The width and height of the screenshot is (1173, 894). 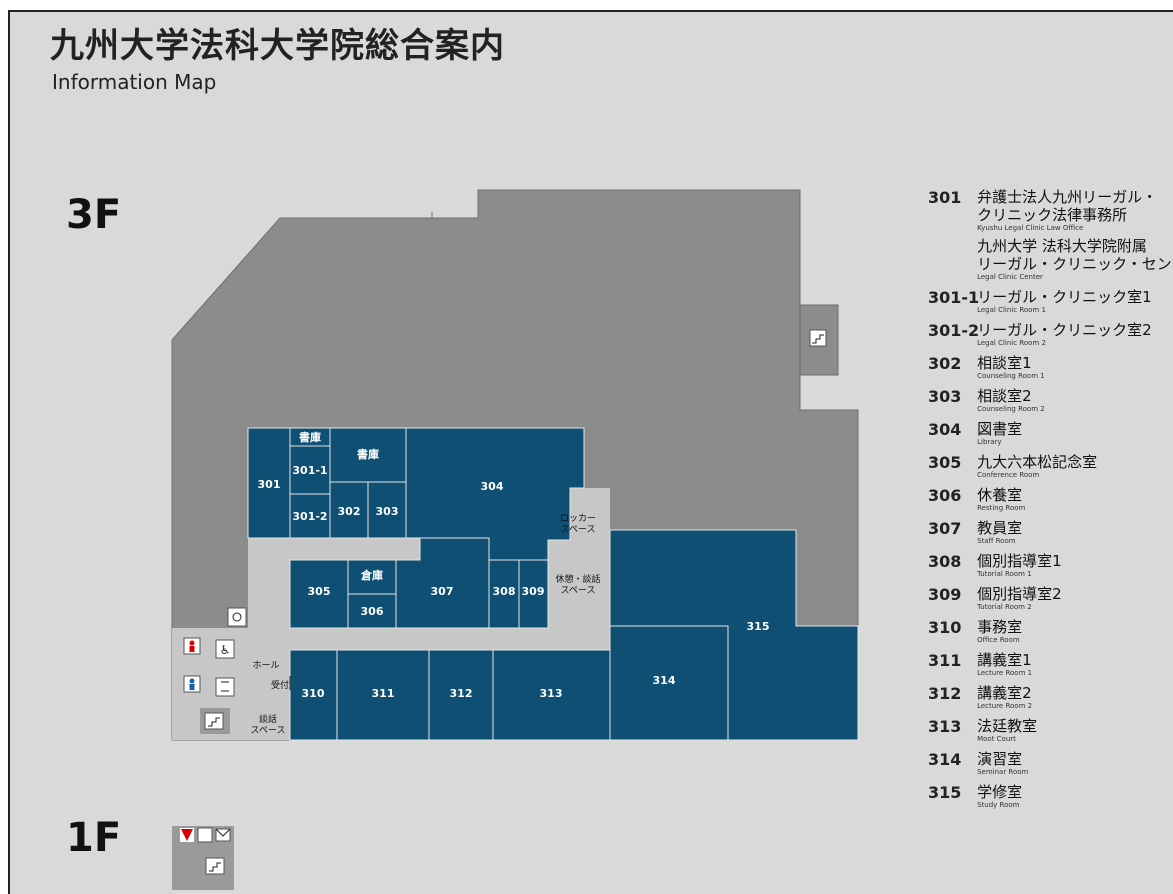 I want to click on legend-name-en: Legal Clinic Room 2, so click(x=1011, y=343).